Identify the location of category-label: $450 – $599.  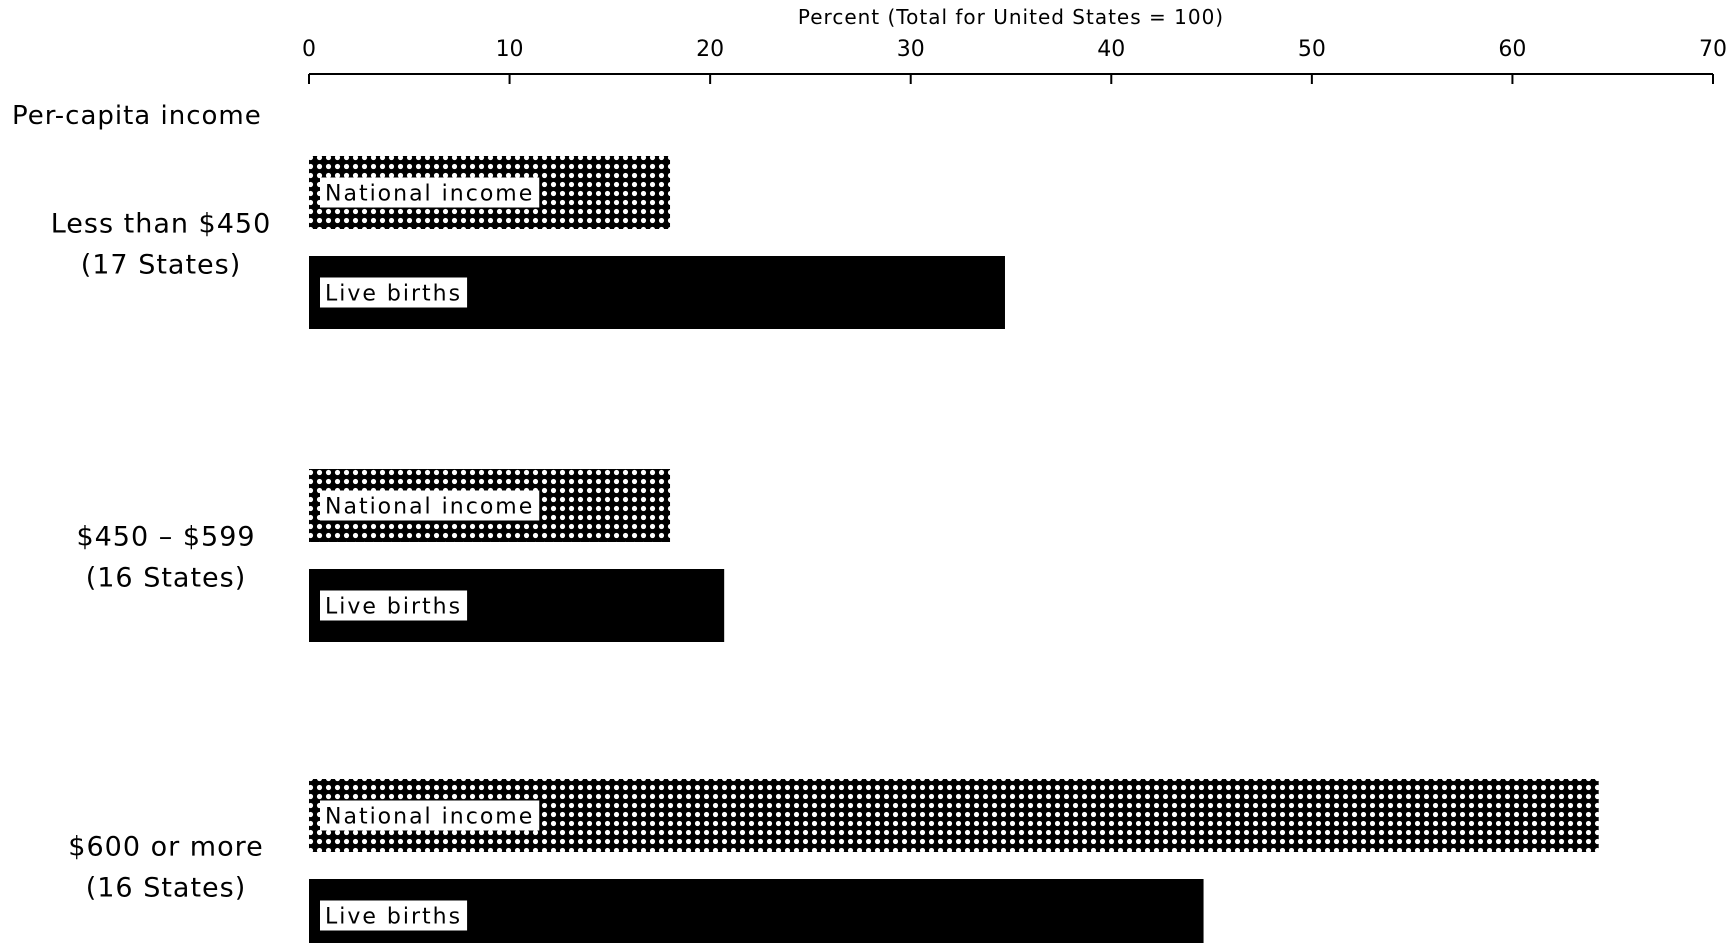
(165, 537).